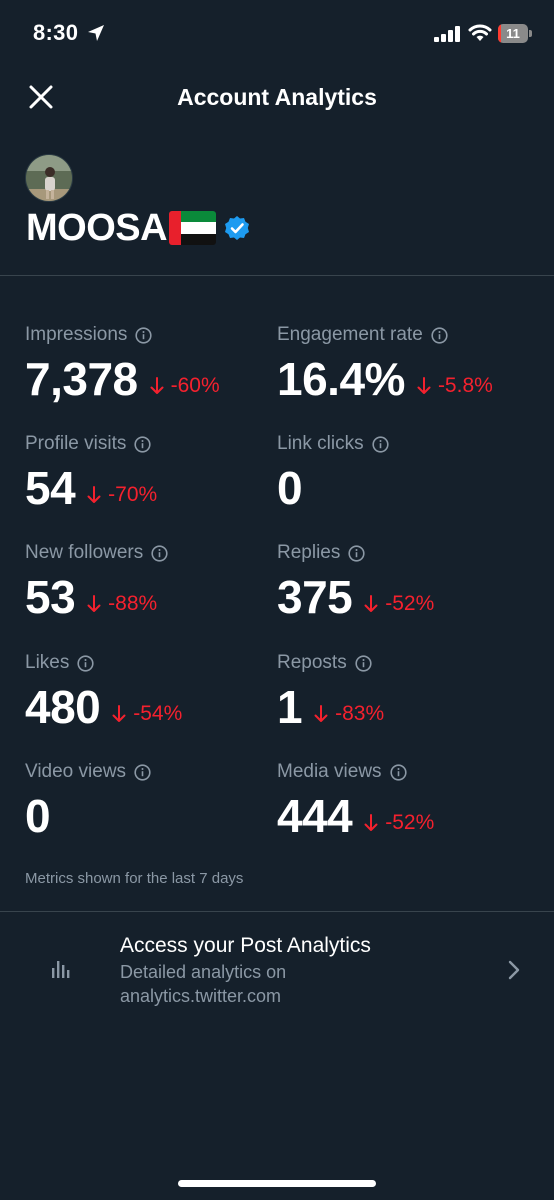  Describe the element at coordinates (47, 662) in the screenshot. I see `metric-label: Likes` at that location.